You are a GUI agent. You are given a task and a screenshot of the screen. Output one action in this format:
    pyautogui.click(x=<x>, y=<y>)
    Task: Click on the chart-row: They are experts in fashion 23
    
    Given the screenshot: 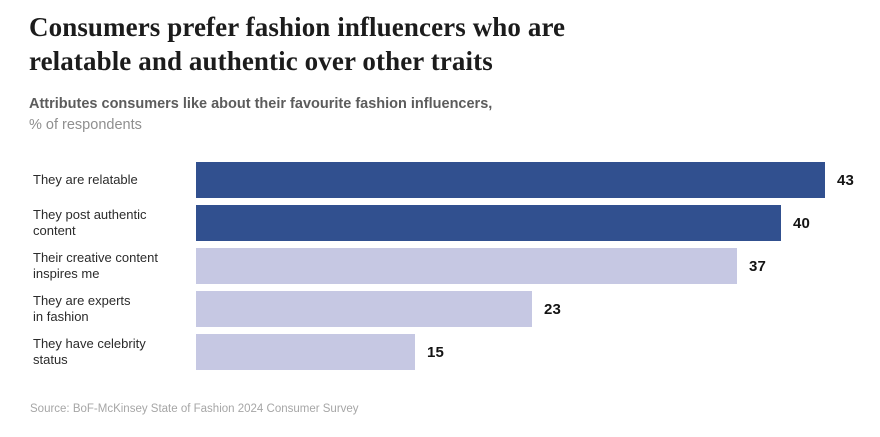 What is the action you would take?
    pyautogui.click(x=456, y=309)
    